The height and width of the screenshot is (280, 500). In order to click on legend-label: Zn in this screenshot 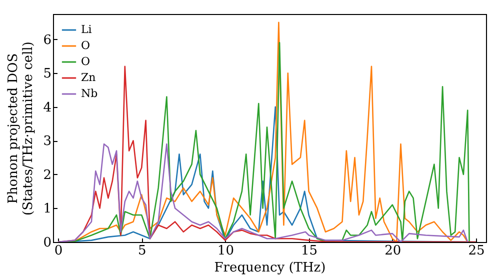, I will do `click(88, 77)`.